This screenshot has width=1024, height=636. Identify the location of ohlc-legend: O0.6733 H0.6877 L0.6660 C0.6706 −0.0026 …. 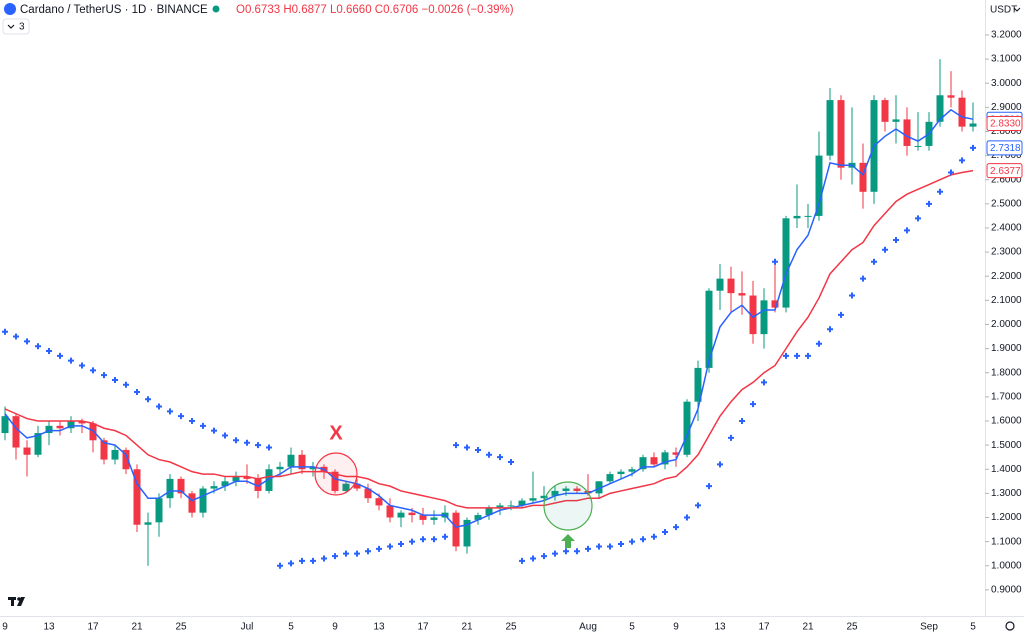
(375, 10).